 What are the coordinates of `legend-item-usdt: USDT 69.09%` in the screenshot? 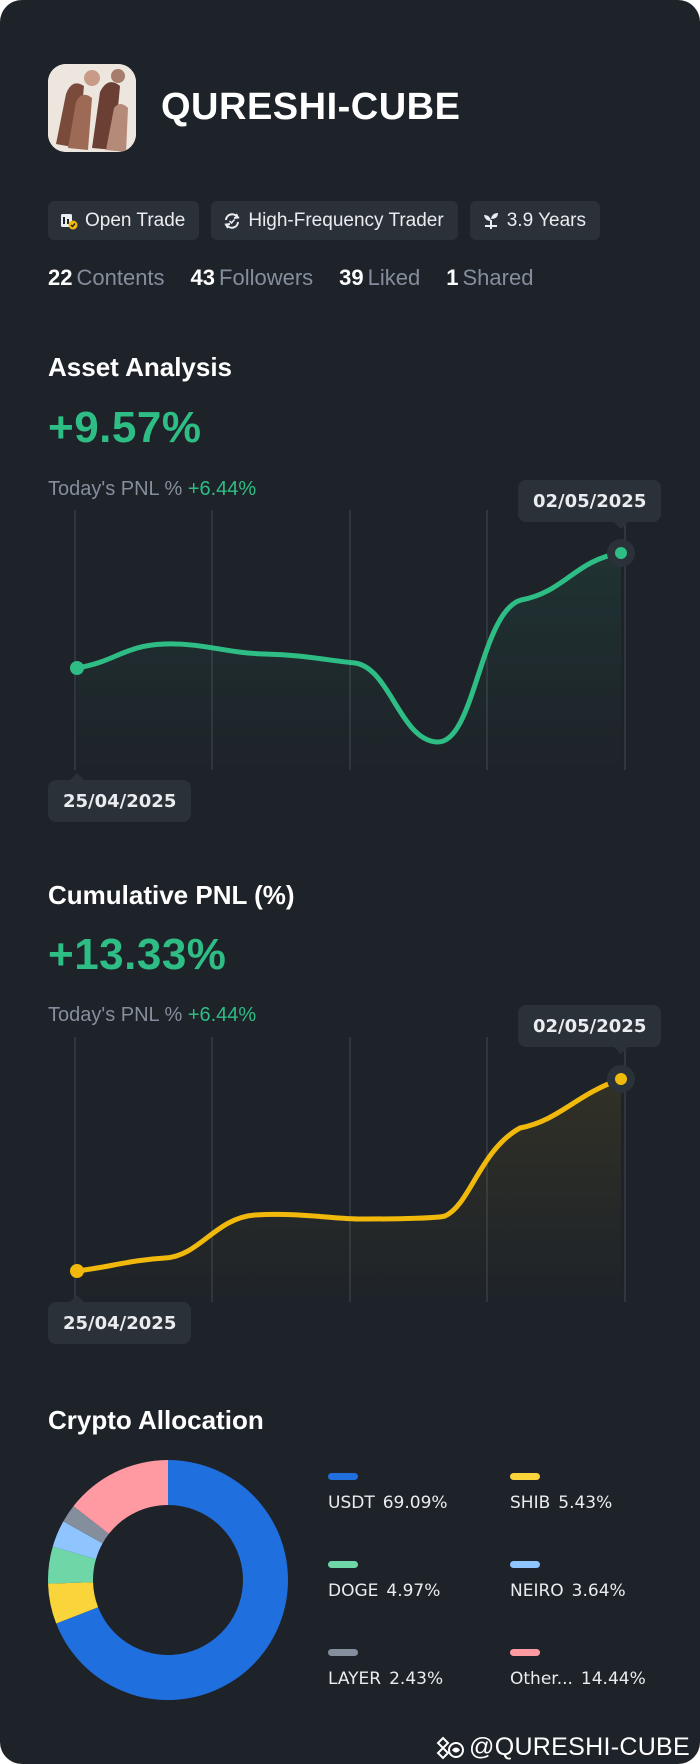 It's located at (388, 1493).